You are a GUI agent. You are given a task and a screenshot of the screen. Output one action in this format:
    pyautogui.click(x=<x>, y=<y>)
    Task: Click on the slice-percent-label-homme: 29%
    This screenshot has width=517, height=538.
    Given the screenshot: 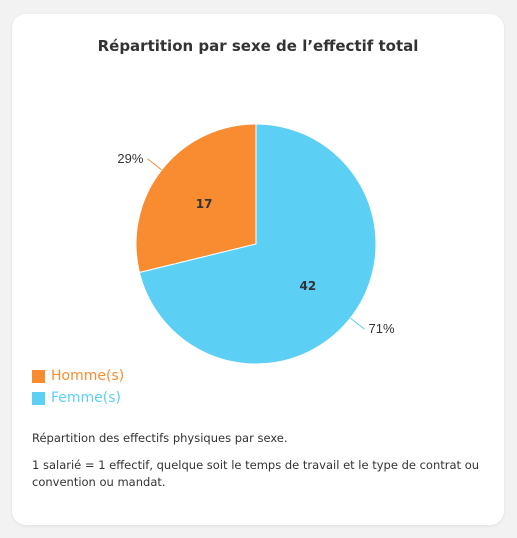 What is the action you would take?
    pyautogui.click(x=130, y=158)
    